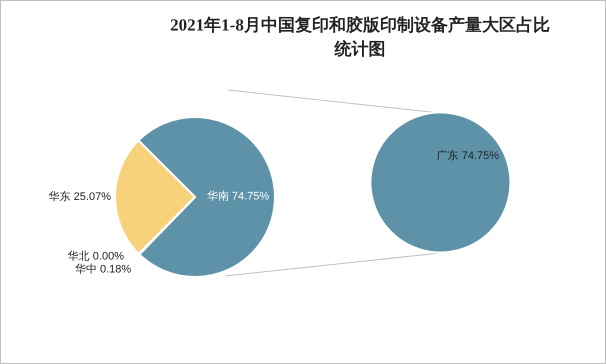 The image size is (606, 364). Describe the element at coordinates (103, 269) in the screenshot. I see `slice-label: 华中 0.18%` at that location.